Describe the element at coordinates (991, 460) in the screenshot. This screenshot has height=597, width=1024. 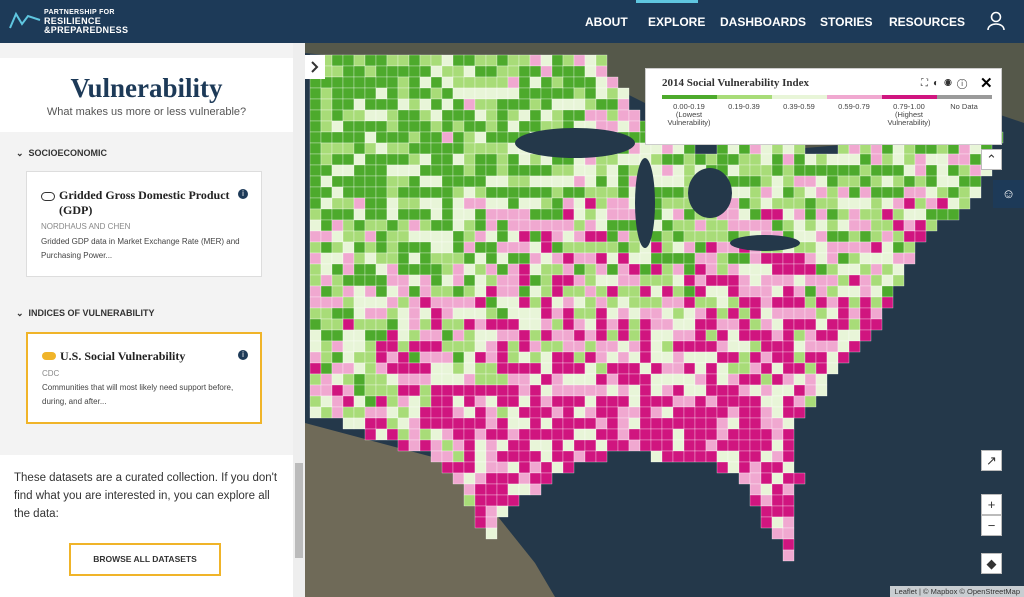
I see `share-button: ↗` at that location.